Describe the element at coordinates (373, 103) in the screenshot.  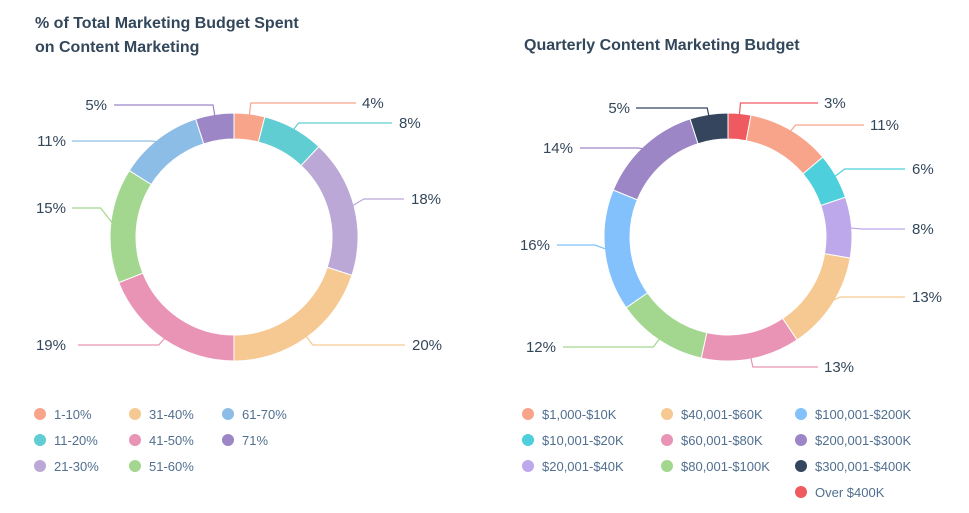
I see `chart1-data-label-1: 4%` at that location.